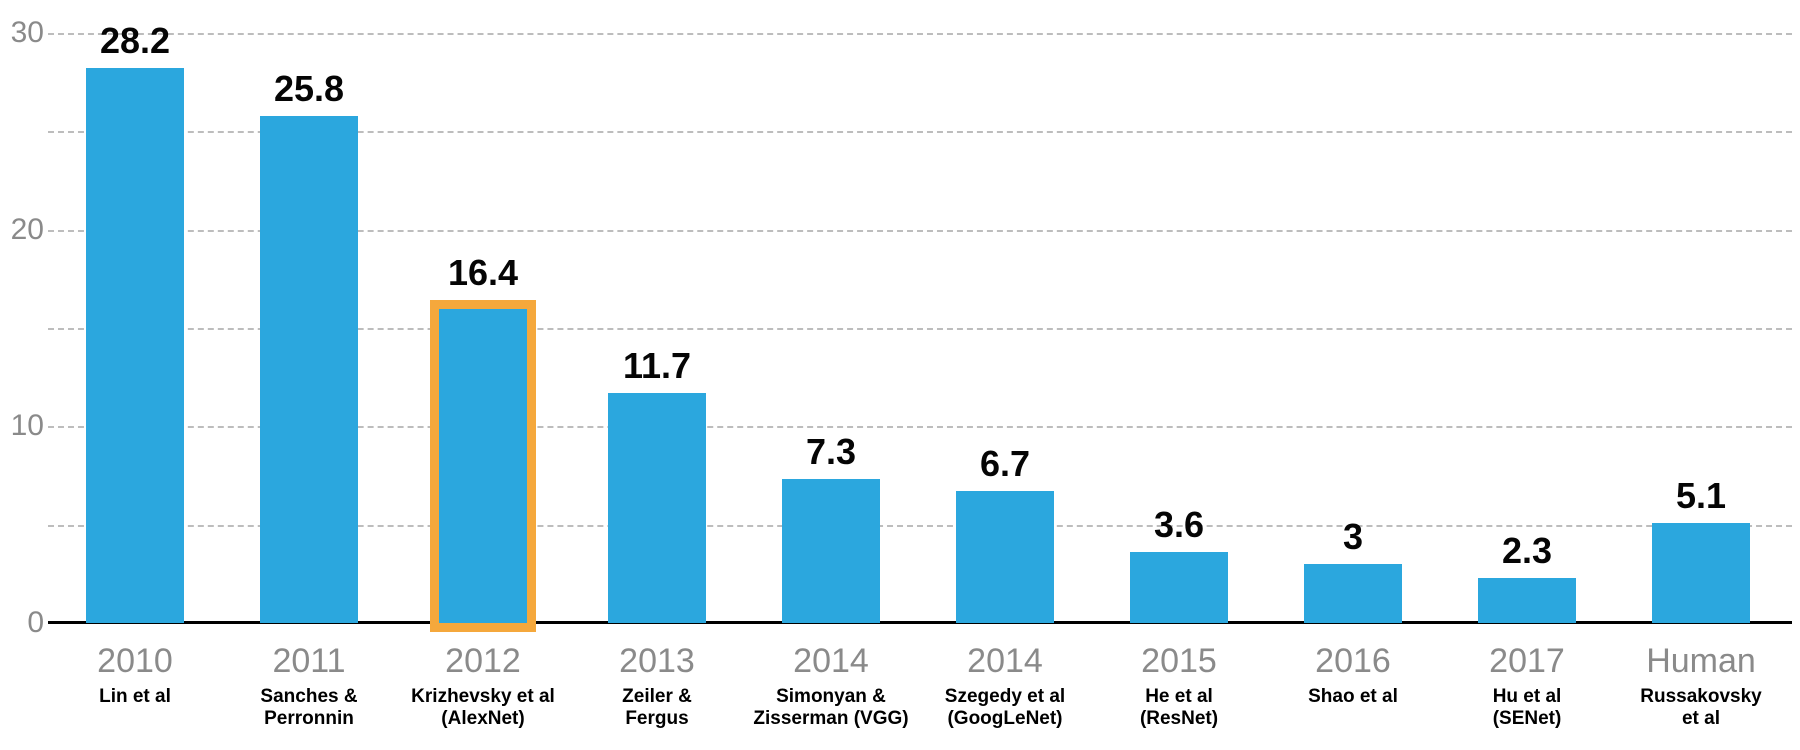 The image size is (1800, 750). What do you see at coordinates (27, 229) in the screenshot?
I see `y-axis-tick-label: 20` at bounding box center [27, 229].